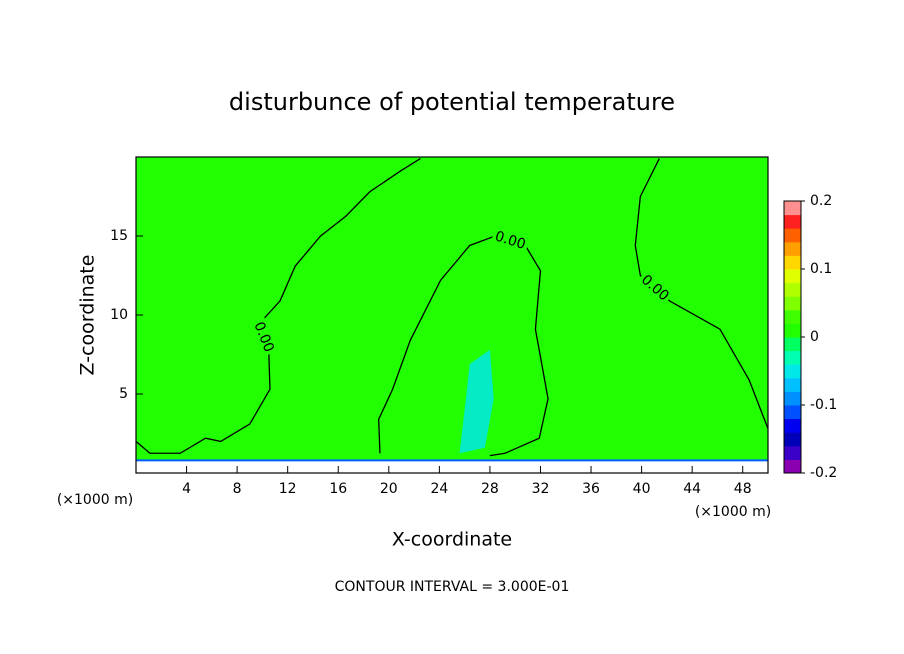  Describe the element at coordinates (119, 236) in the screenshot. I see `y-tick-label: 15` at that location.